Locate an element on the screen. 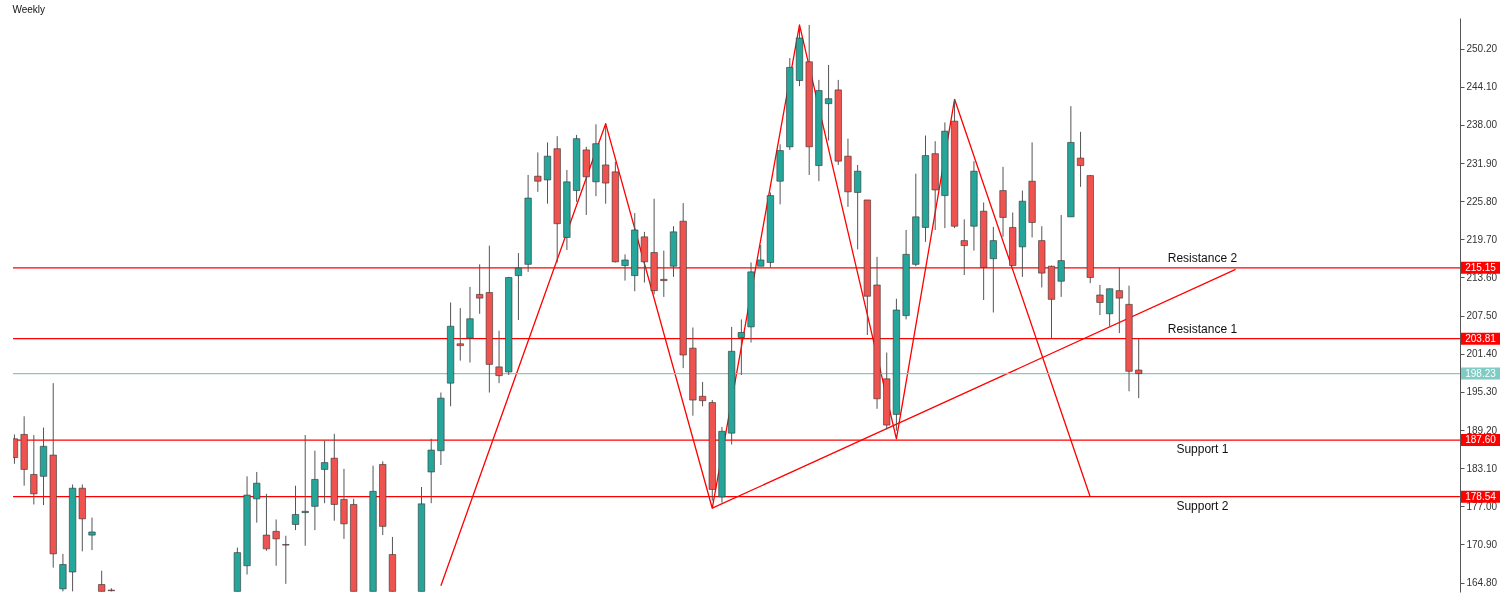 Image resolution: width=1504 pixels, height=602 pixels. y-tick-label: 213.60 is located at coordinates (1482, 277).